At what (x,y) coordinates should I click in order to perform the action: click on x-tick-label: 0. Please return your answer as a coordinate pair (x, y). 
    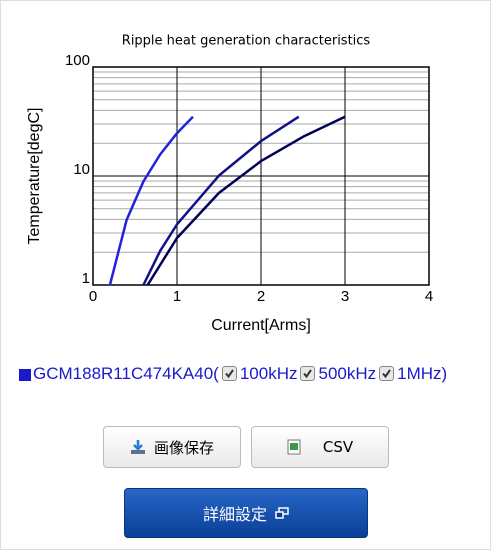
    Looking at the image, I should click on (93, 296).